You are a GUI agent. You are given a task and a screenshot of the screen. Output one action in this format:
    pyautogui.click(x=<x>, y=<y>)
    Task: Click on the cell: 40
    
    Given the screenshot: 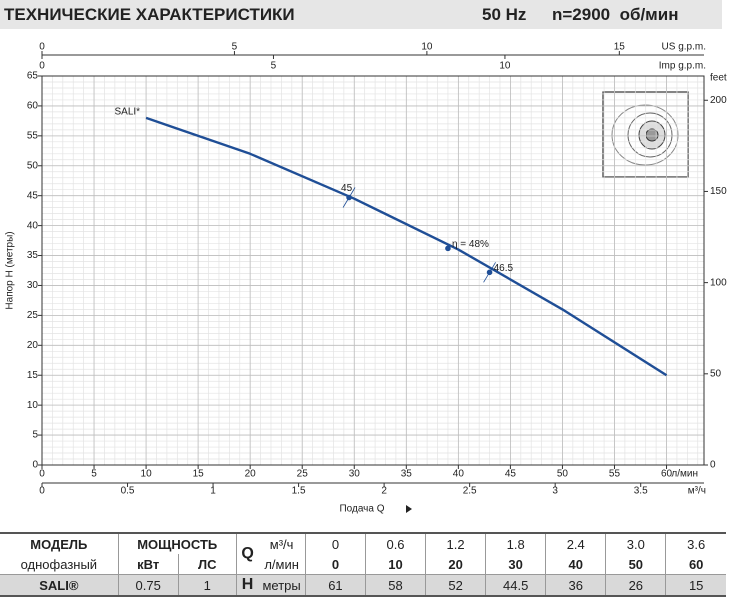 What is the action you would take?
    pyautogui.click(x=575, y=564)
    